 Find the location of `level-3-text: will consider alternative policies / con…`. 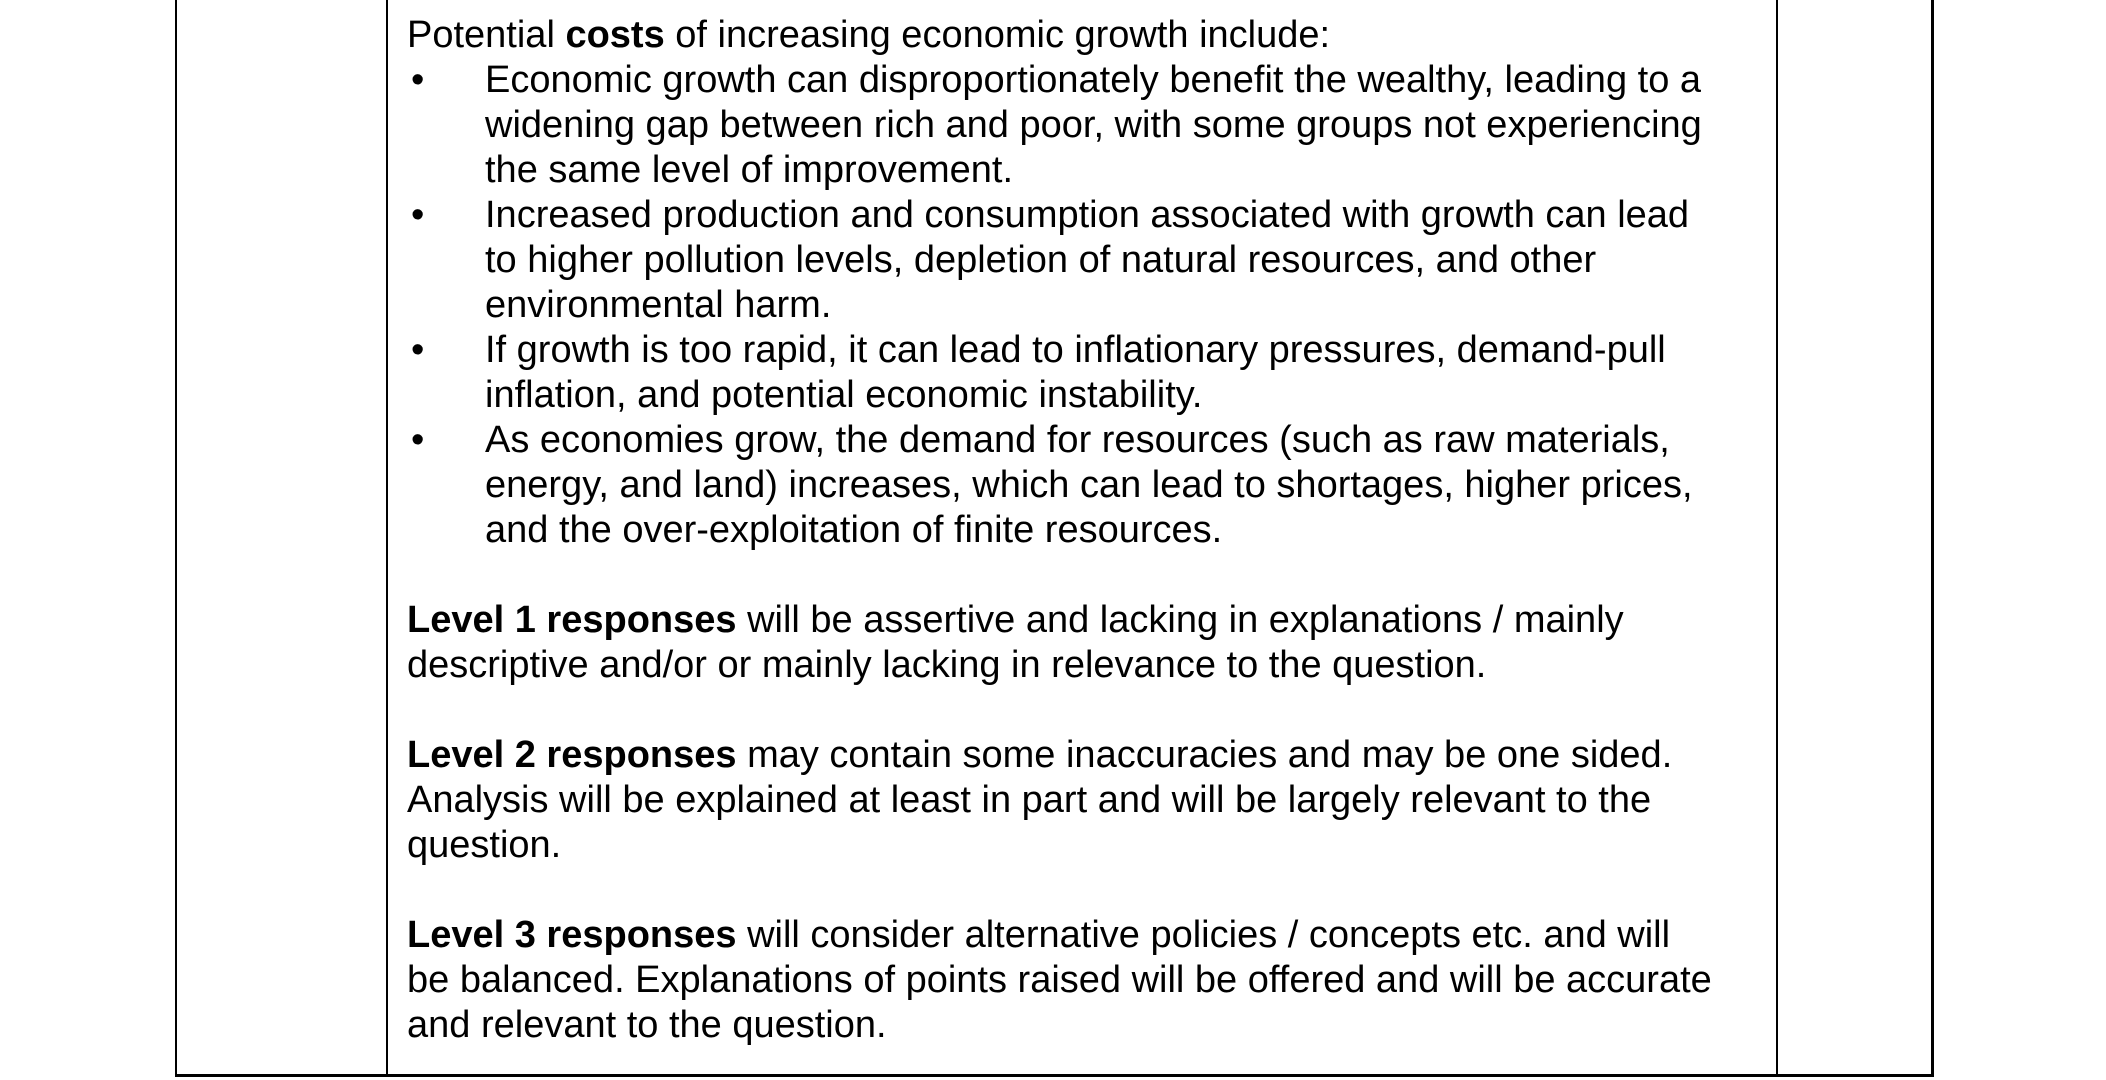

level-3-text: will consider alternative policies / con… is located at coordinates (1203, 935).